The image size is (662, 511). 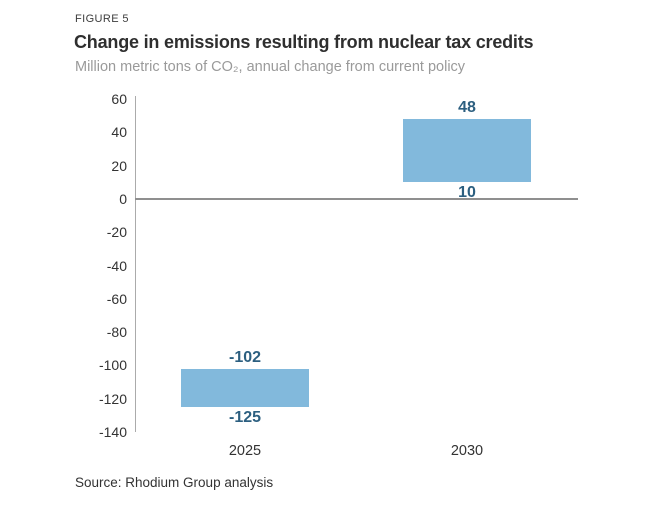 I want to click on x-axis-category-label: 2030, so click(x=467, y=451).